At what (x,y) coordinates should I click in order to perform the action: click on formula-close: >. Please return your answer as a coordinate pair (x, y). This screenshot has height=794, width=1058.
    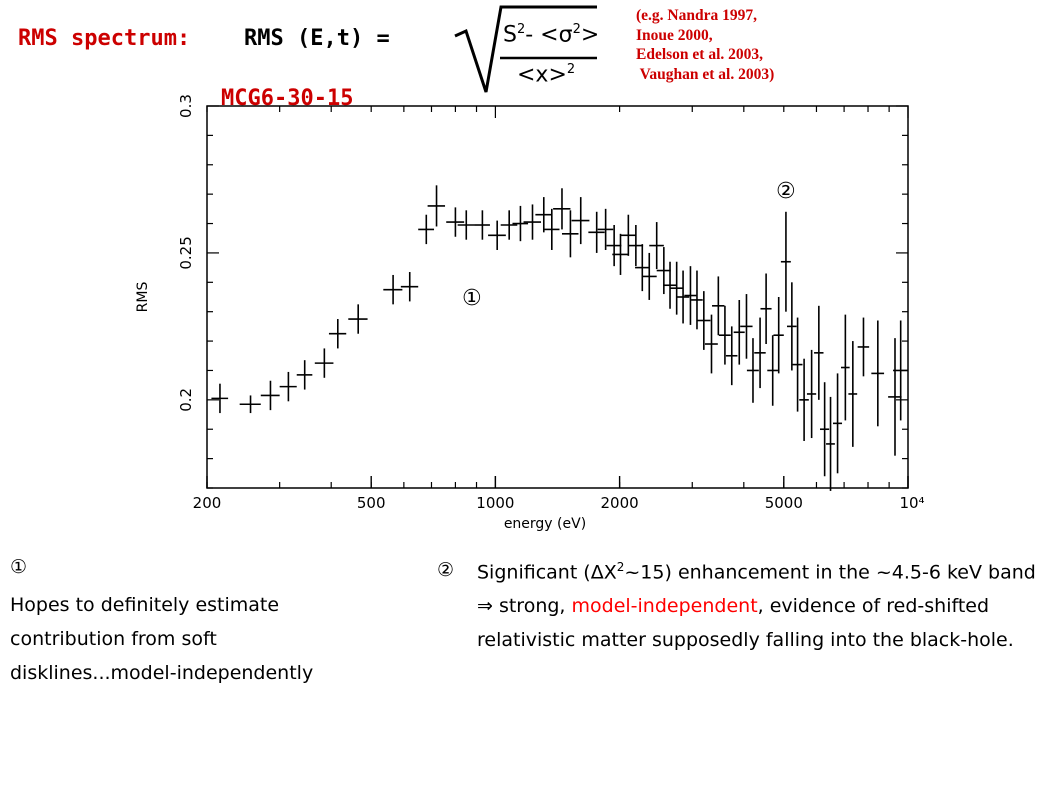
    Looking at the image, I should click on (590, 35).